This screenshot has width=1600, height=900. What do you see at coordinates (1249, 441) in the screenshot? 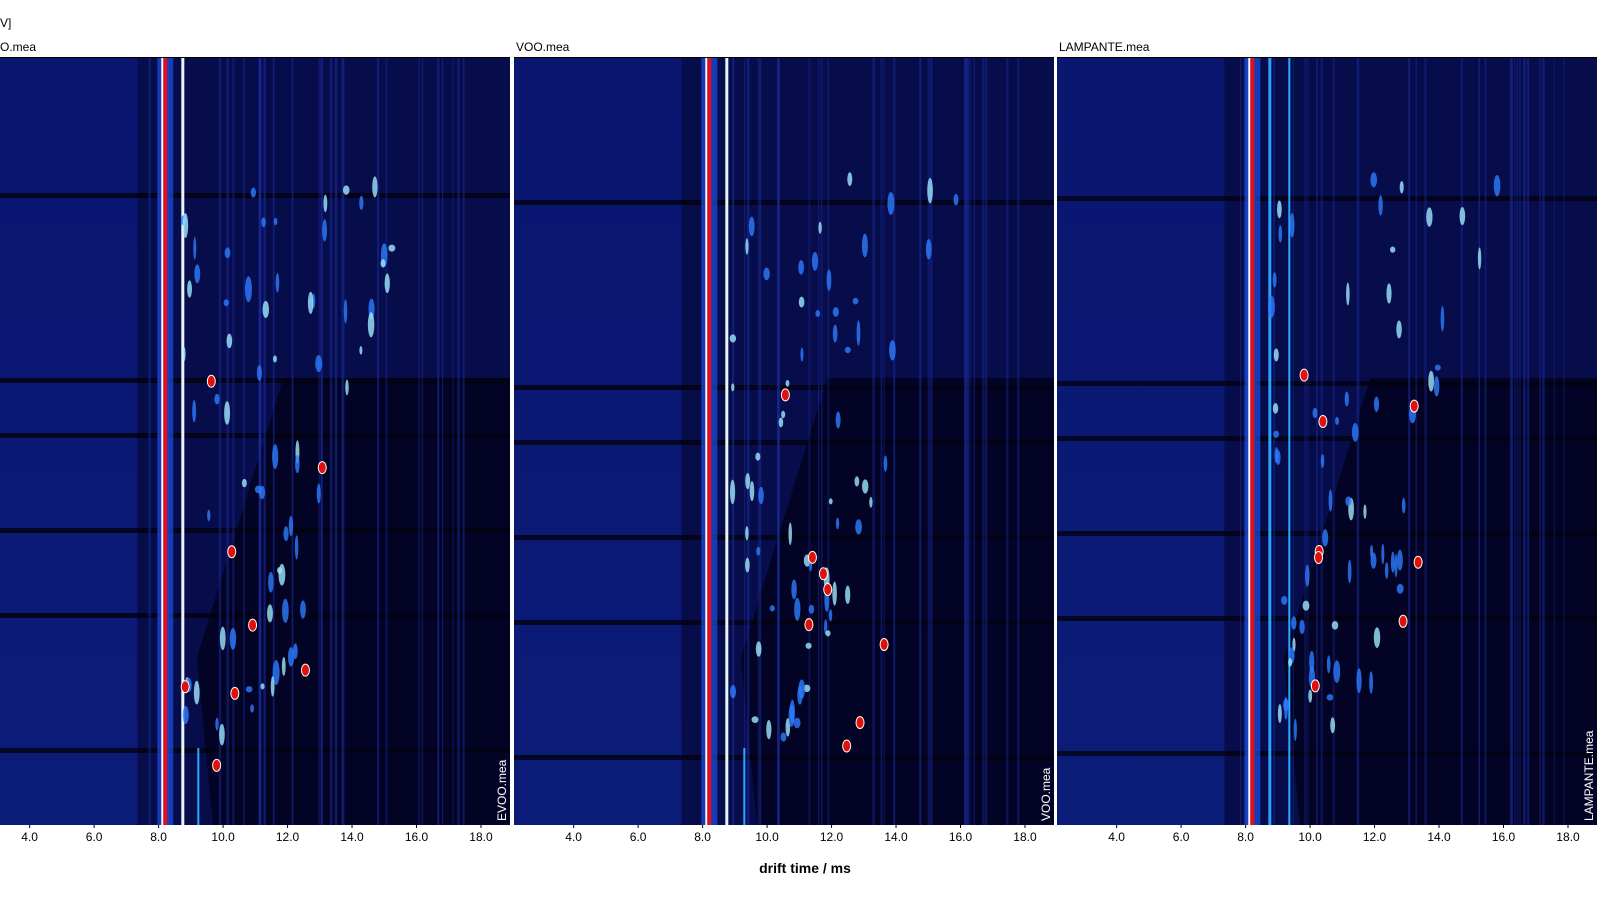
I see `rip-white` at bounding box center [1249, 441].